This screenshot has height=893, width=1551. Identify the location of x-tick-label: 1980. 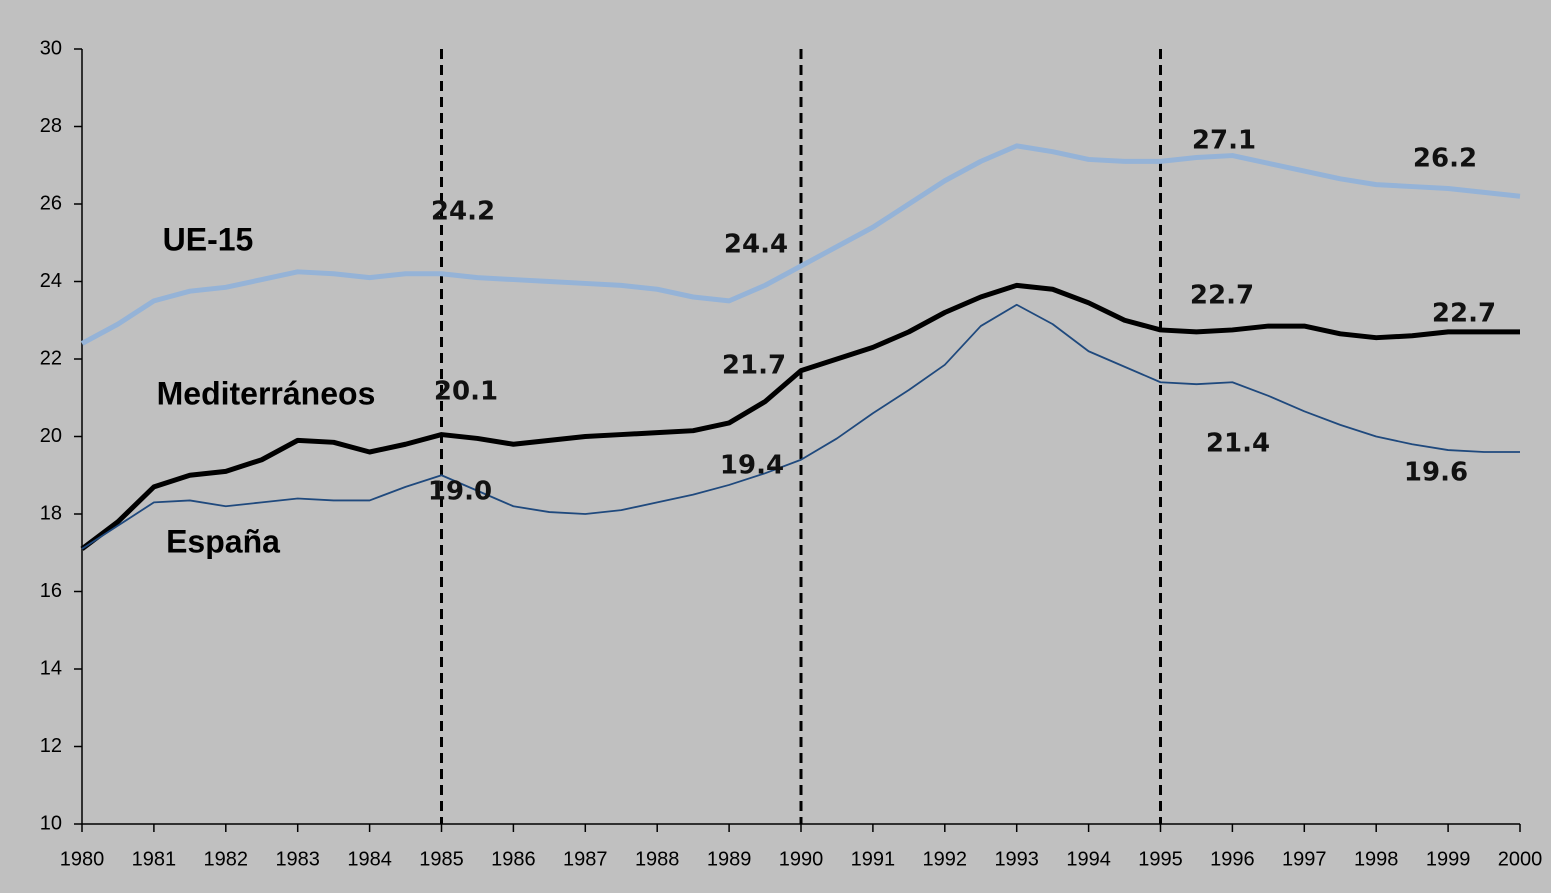
(82, 859).